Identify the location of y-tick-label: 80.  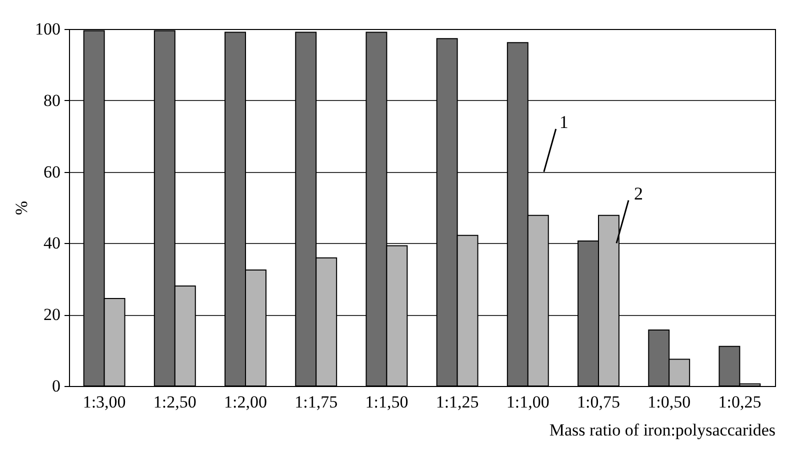
(52, 100).